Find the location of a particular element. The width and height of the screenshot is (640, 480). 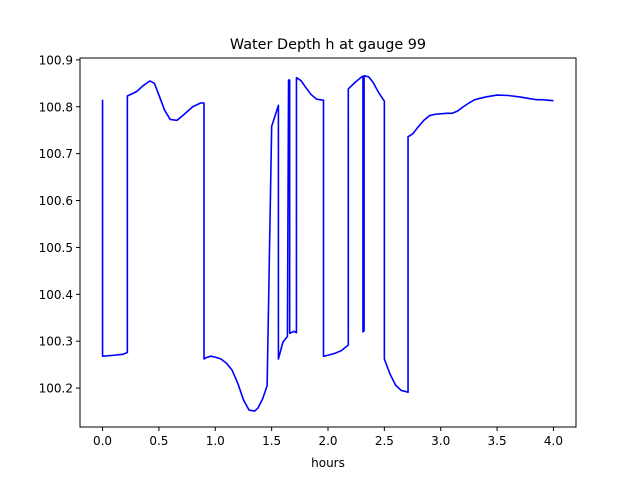

x-tick-label: 0.0 is located at coordinates (102, 441).